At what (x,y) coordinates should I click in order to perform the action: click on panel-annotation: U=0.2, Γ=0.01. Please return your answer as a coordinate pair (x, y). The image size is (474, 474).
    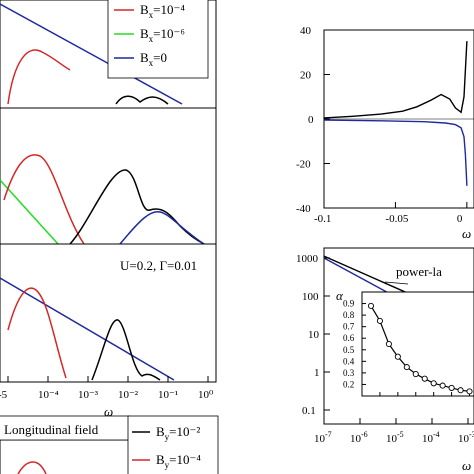
    Looking at the image, I should click on (158, 265).